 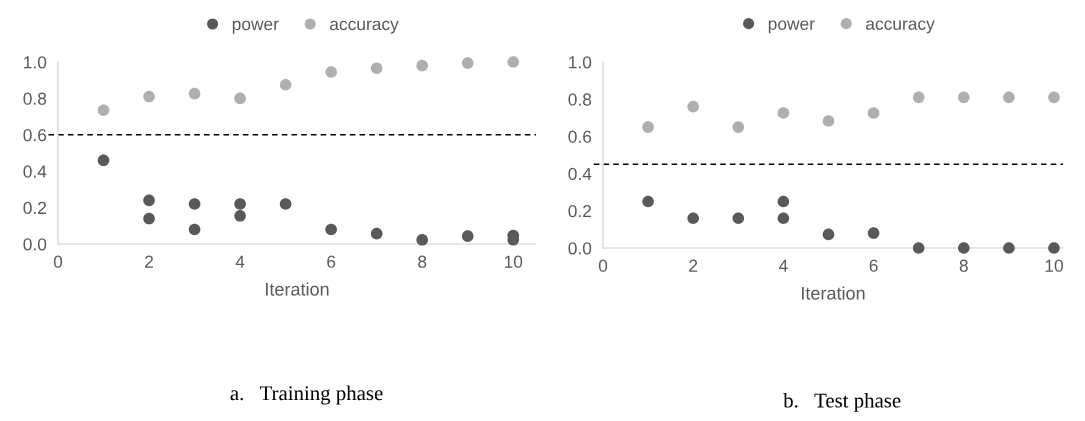 What do you see at coordinates (842, 402) in the screenshot?
I see `text: b. Test phase` at bounding box center [842, 402].